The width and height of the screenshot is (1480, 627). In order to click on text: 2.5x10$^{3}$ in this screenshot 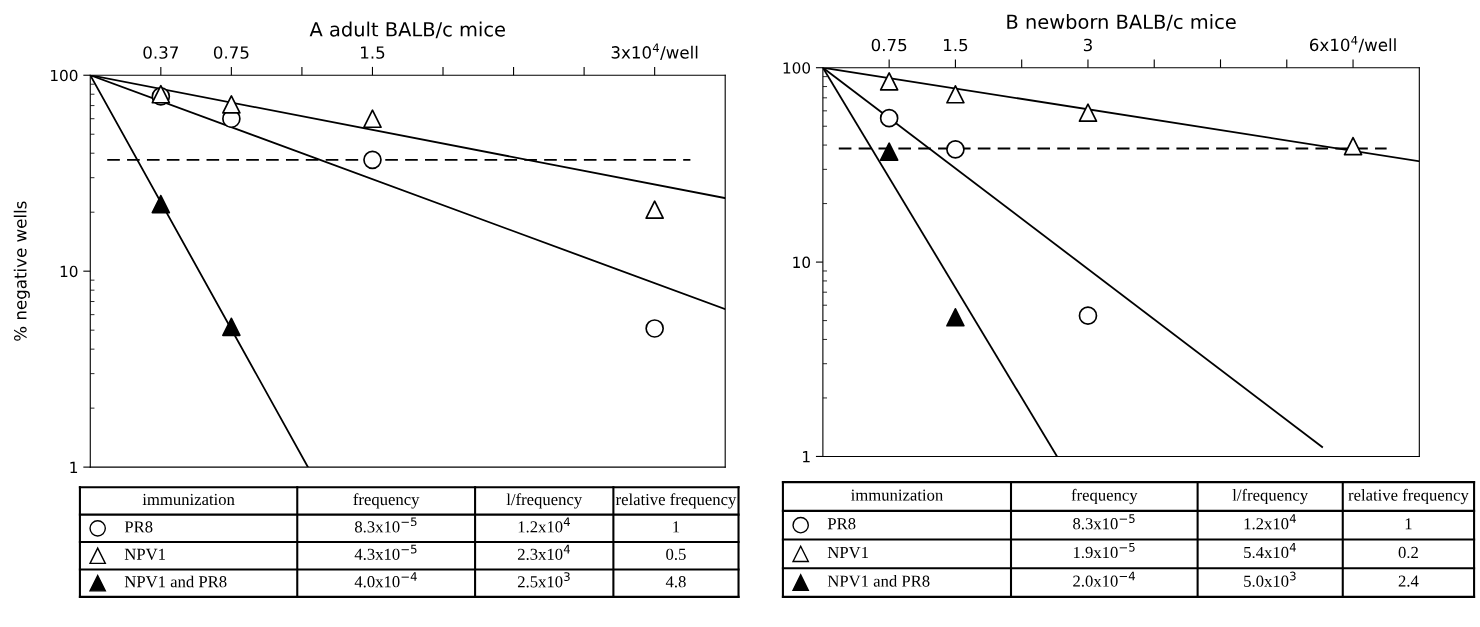, I will do `click(543, 580)`.